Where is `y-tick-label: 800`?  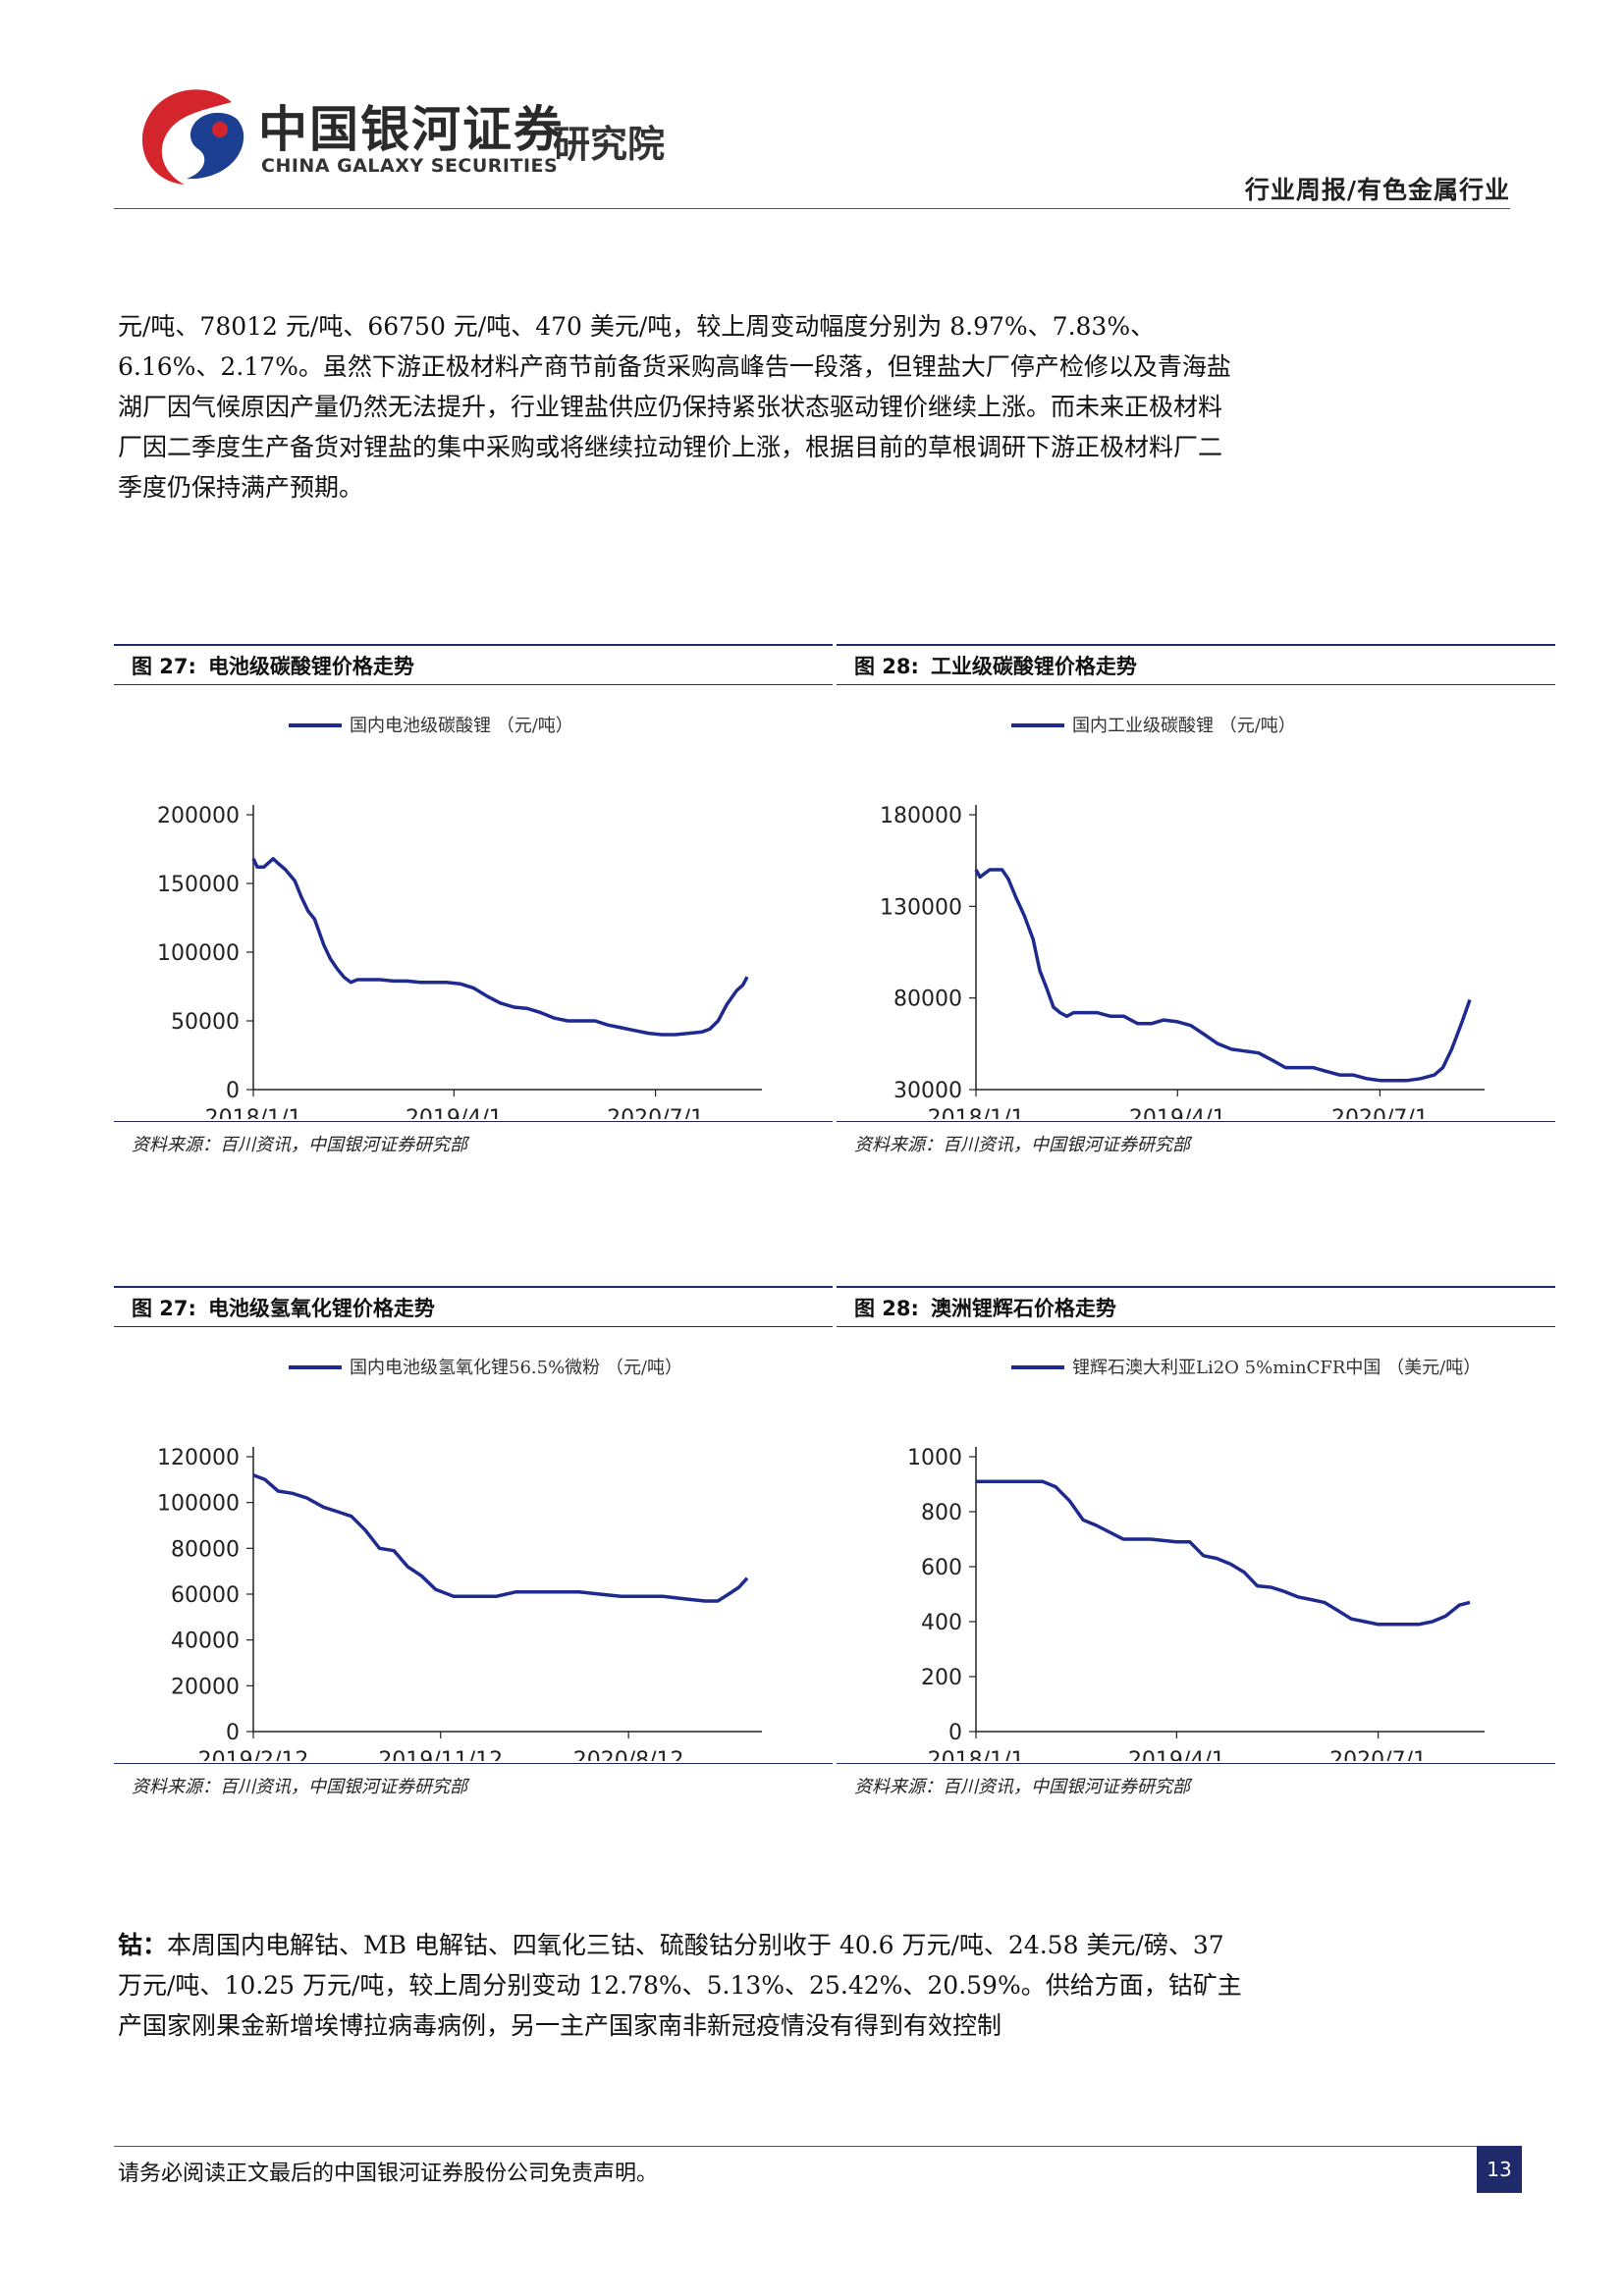
y-tick-label: 800 is located at coordinates (941, 1513).